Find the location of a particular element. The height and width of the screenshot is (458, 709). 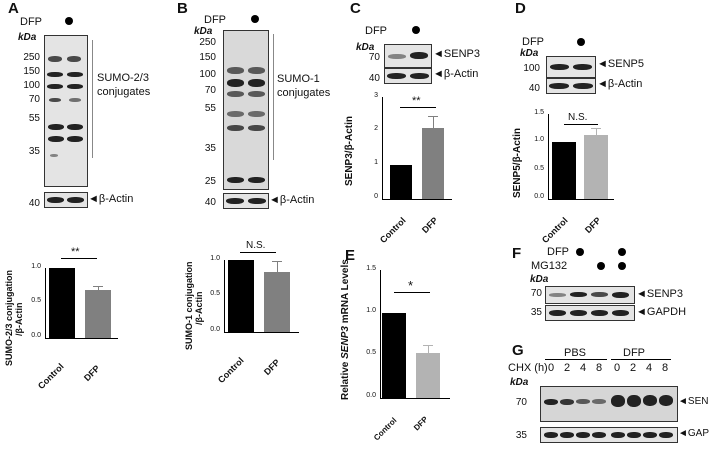

gapdh-blot is located at coordinates (590, 313).